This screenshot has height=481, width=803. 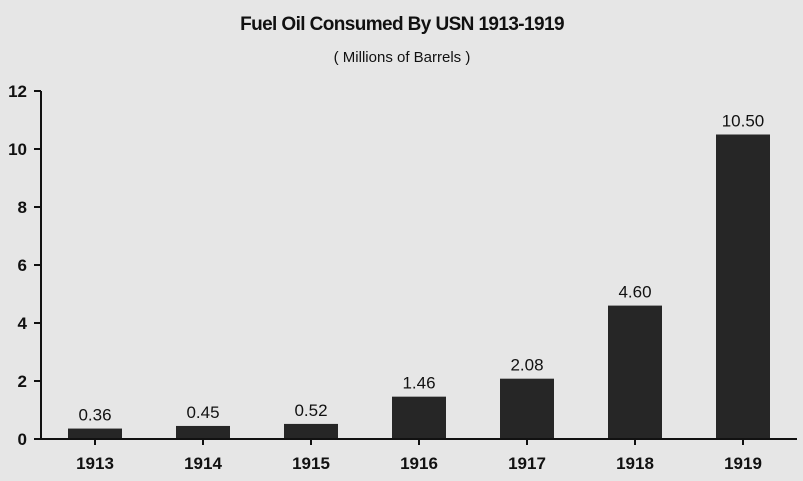 What do you see at coordinates (526, 365) in the screenshot?
I see `data-label-1917: 2.08` at bounding box center [526, 365].